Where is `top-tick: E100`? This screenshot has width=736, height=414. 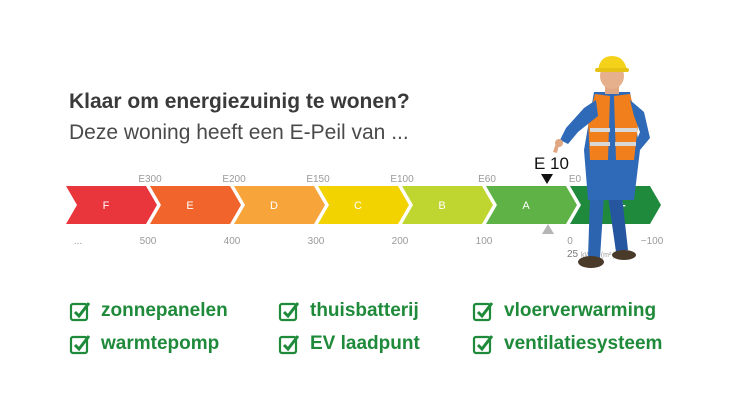
top-tick: E100 is located at coordinates (402, 179).